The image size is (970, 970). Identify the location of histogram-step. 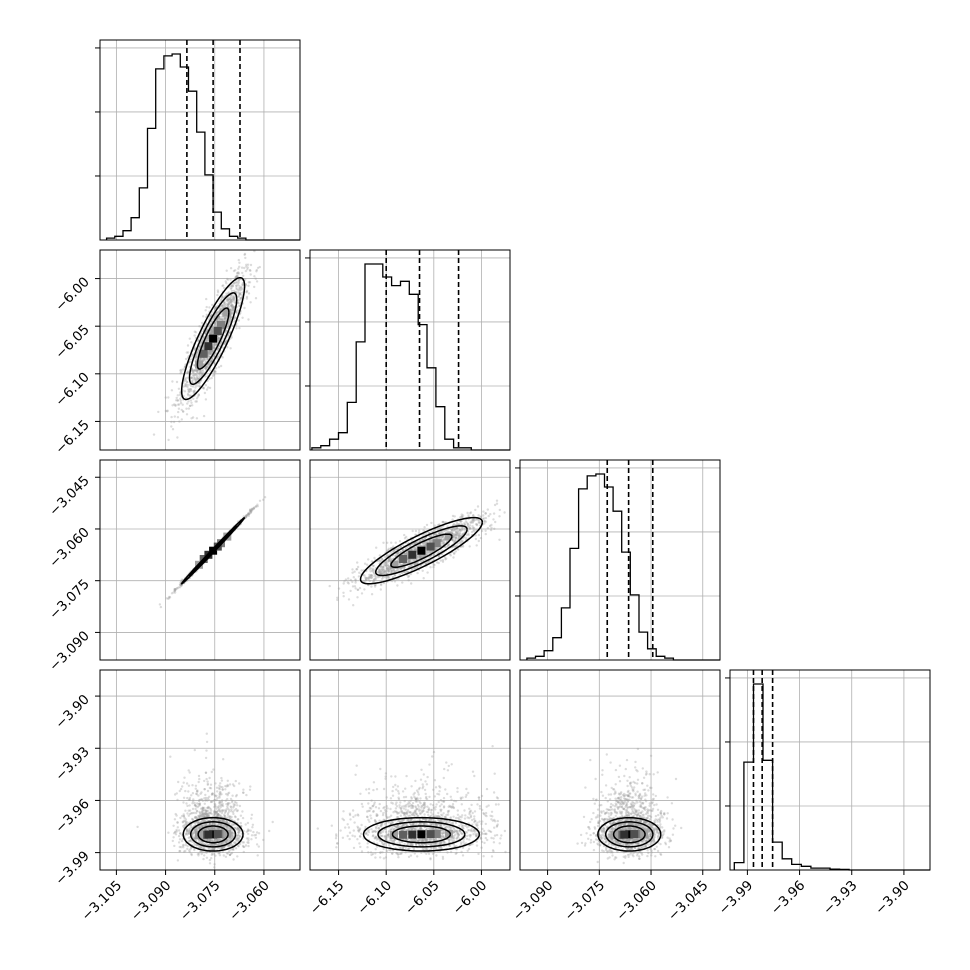
(831, 777).